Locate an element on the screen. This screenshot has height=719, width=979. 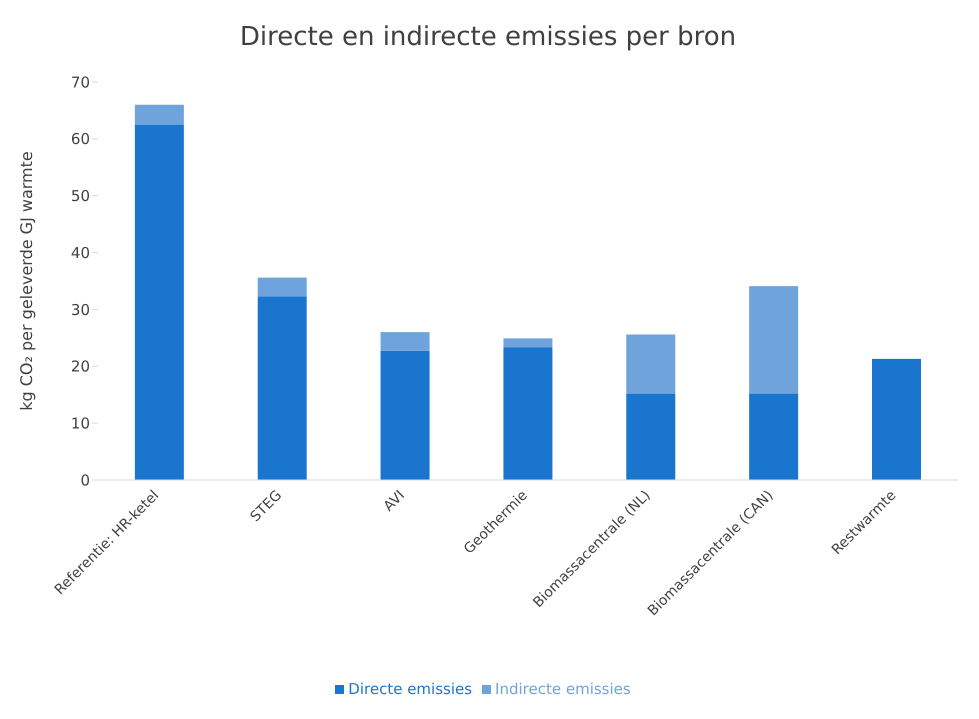
y-tick-label: 30 is located at coordinates (80, 309).